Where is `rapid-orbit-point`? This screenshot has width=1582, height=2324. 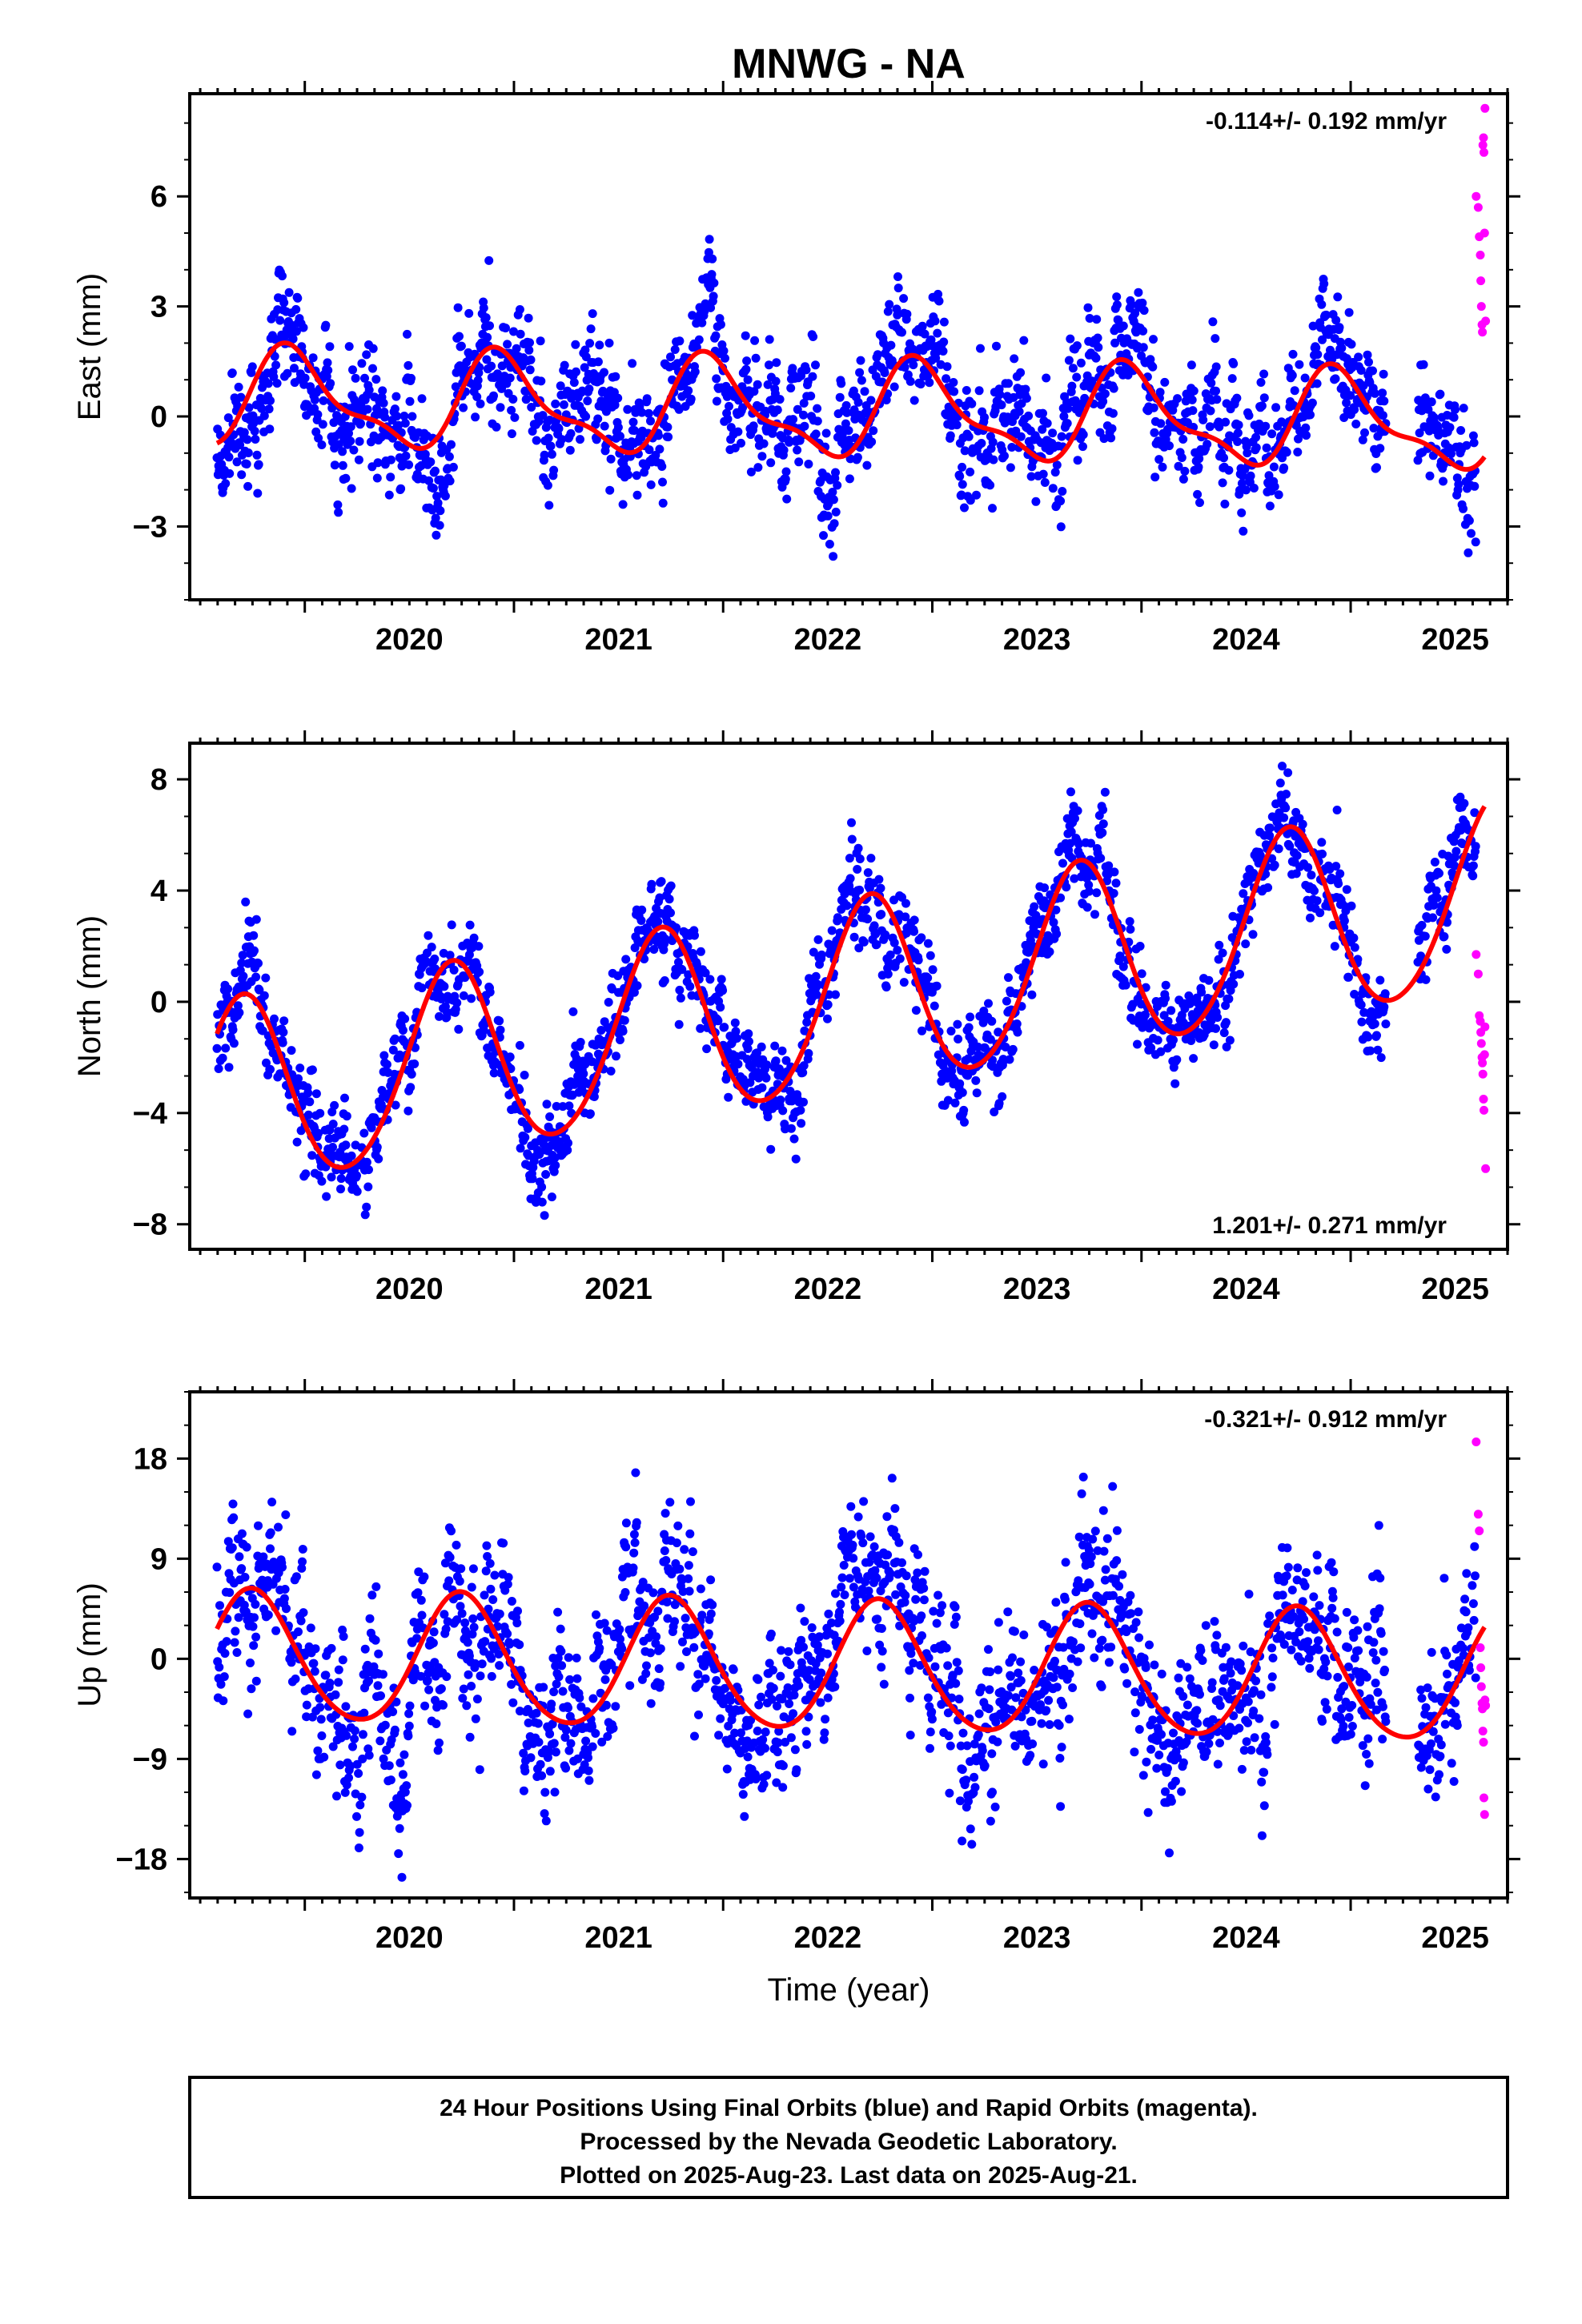
rapid-orbit-point is located at coordinates (1476, 954).